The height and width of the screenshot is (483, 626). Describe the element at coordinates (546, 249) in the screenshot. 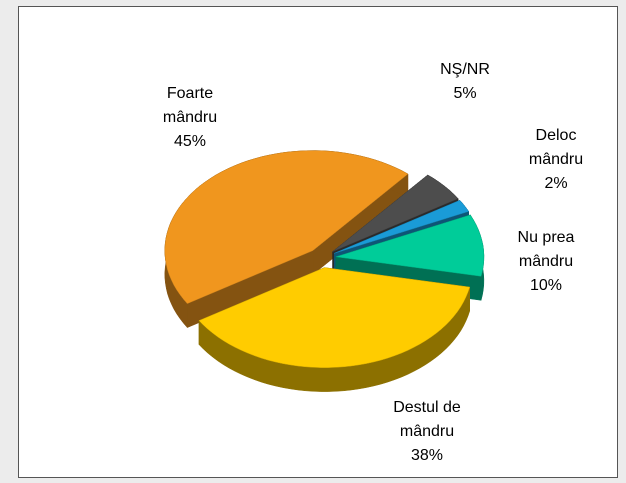

I see `category-label: Nu prea mândru` at that location.